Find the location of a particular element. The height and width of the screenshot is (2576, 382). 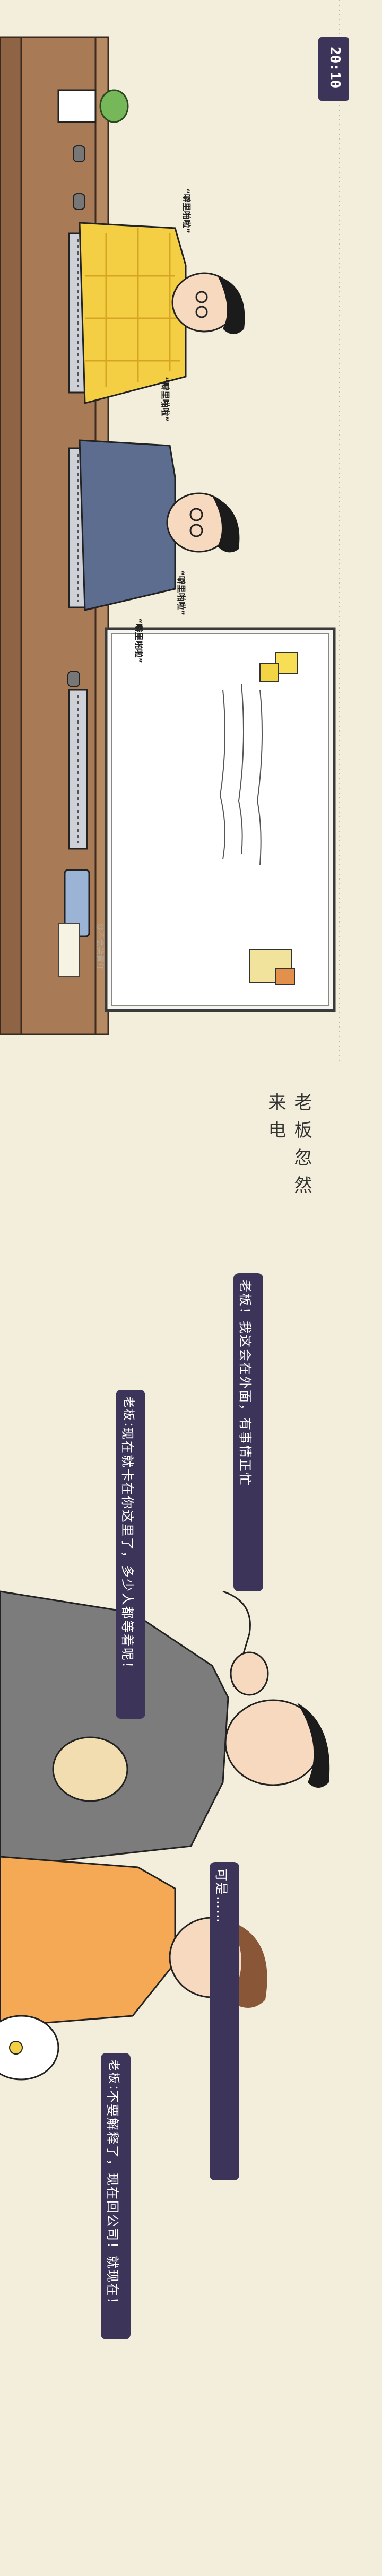

time-badge: 20:10 is located at coordinates (333, 69).